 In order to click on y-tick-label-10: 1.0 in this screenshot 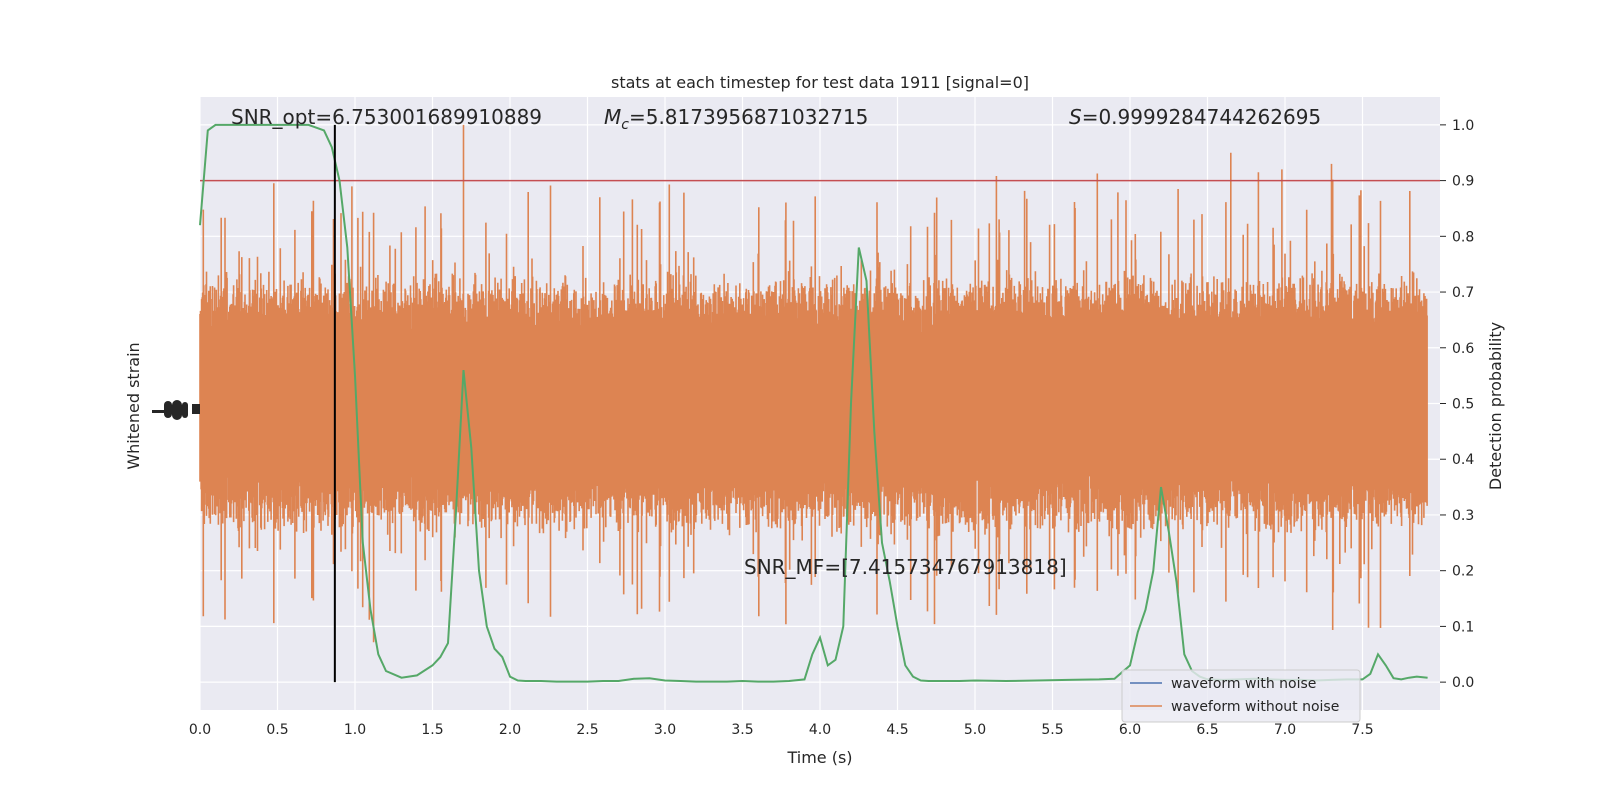, I will do `click(1463, 126)`.